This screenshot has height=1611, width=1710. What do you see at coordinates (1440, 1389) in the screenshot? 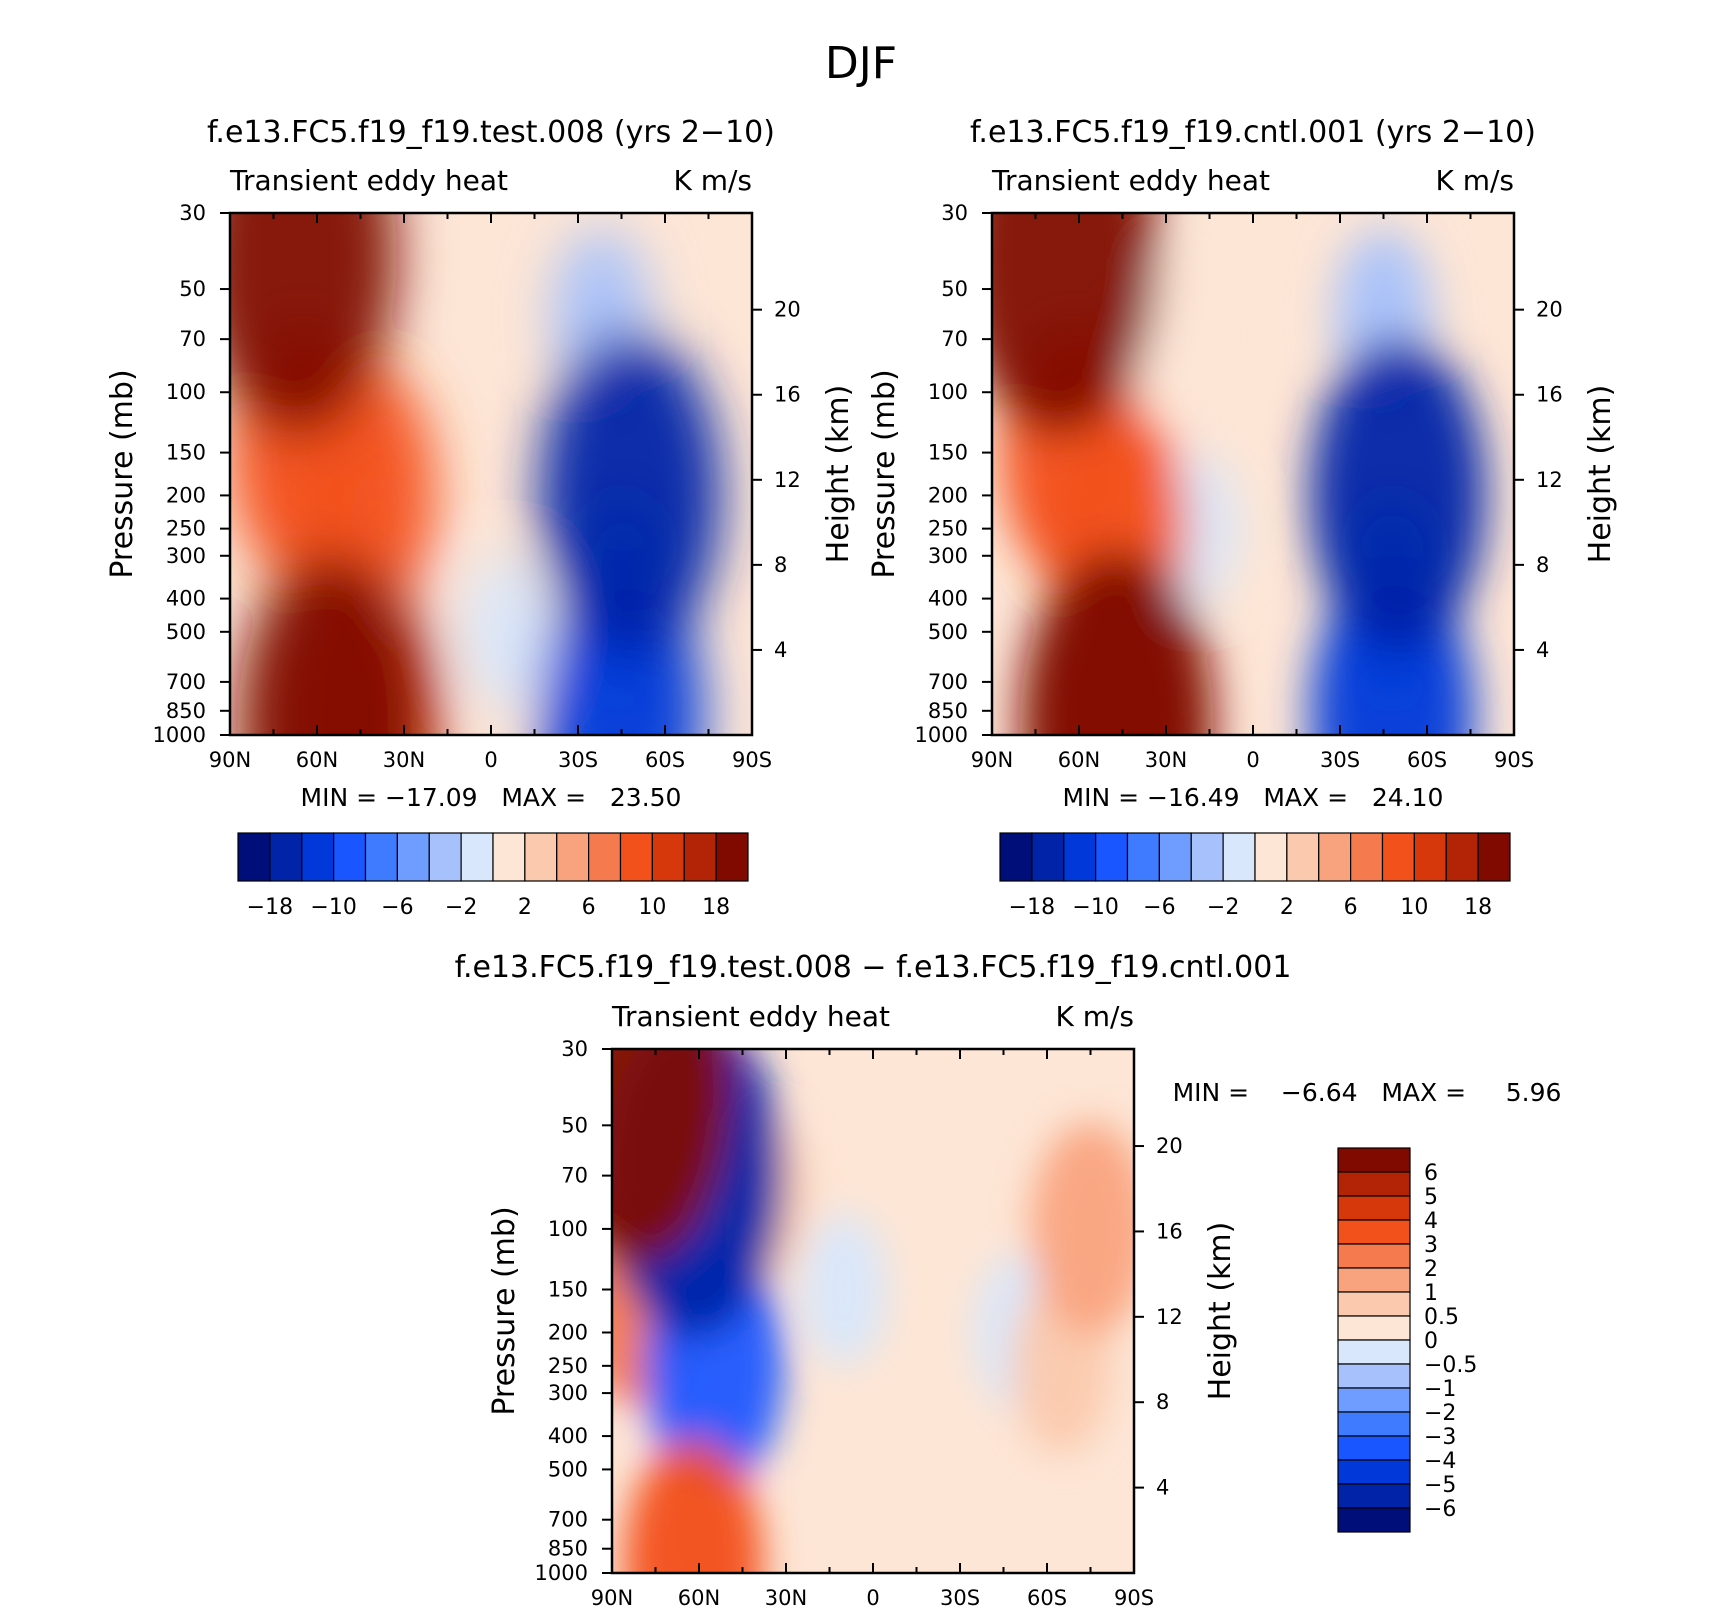
I see `panel-difference-colorbar-label: −1` at bounding box center [1440, 1389].